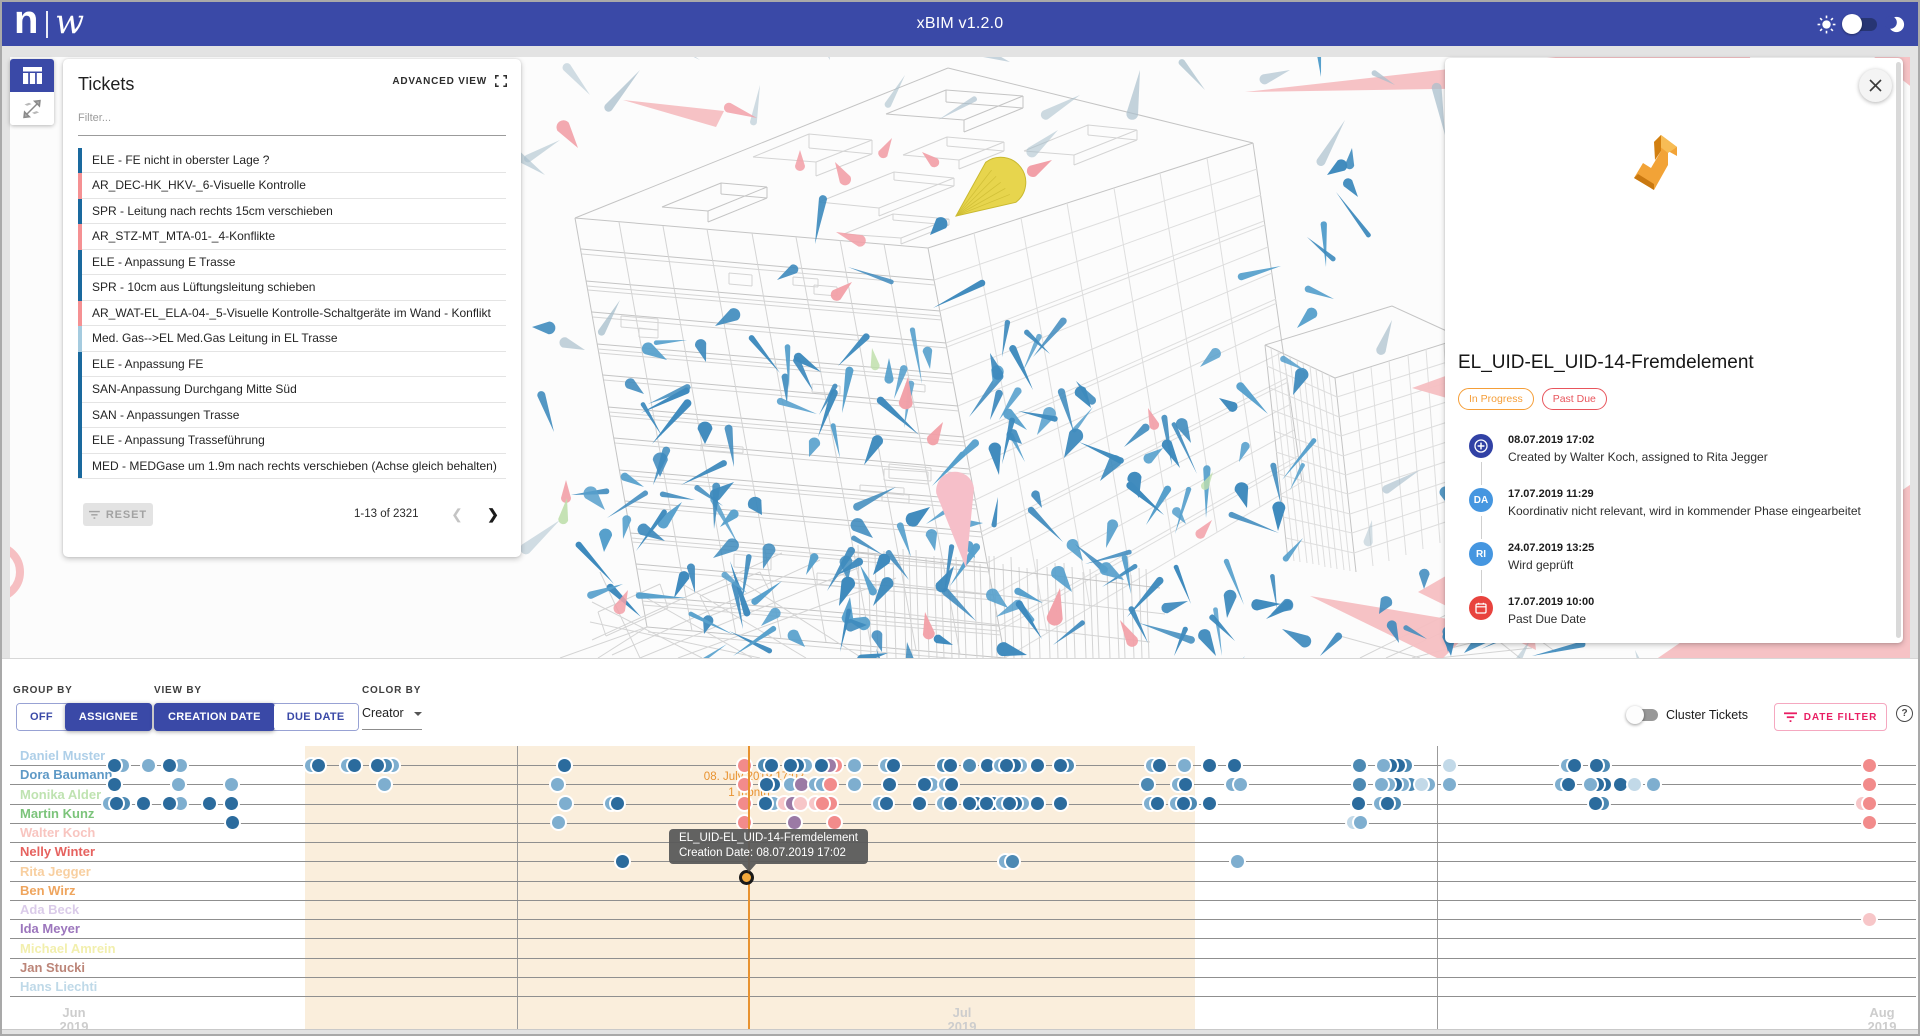  Describe the element at coordinates (1642, 715) in the screenshot. I see `cluster-tickets-toggle` at that location.